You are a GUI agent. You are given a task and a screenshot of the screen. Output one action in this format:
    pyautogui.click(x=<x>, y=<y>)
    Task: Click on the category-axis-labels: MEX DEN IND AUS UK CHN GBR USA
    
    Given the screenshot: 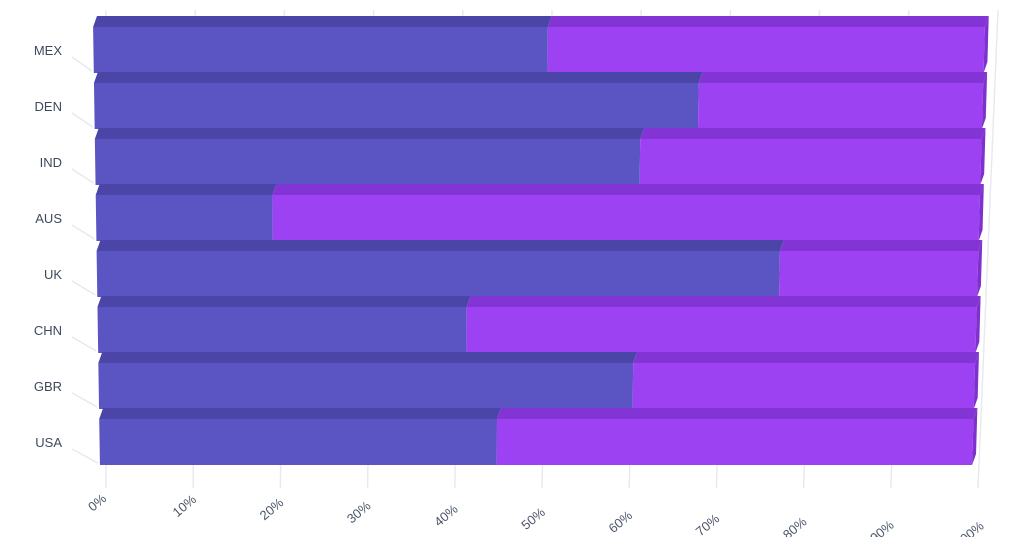 What is the action you would take?
    pyautogui.click(x=66, y=253)
    